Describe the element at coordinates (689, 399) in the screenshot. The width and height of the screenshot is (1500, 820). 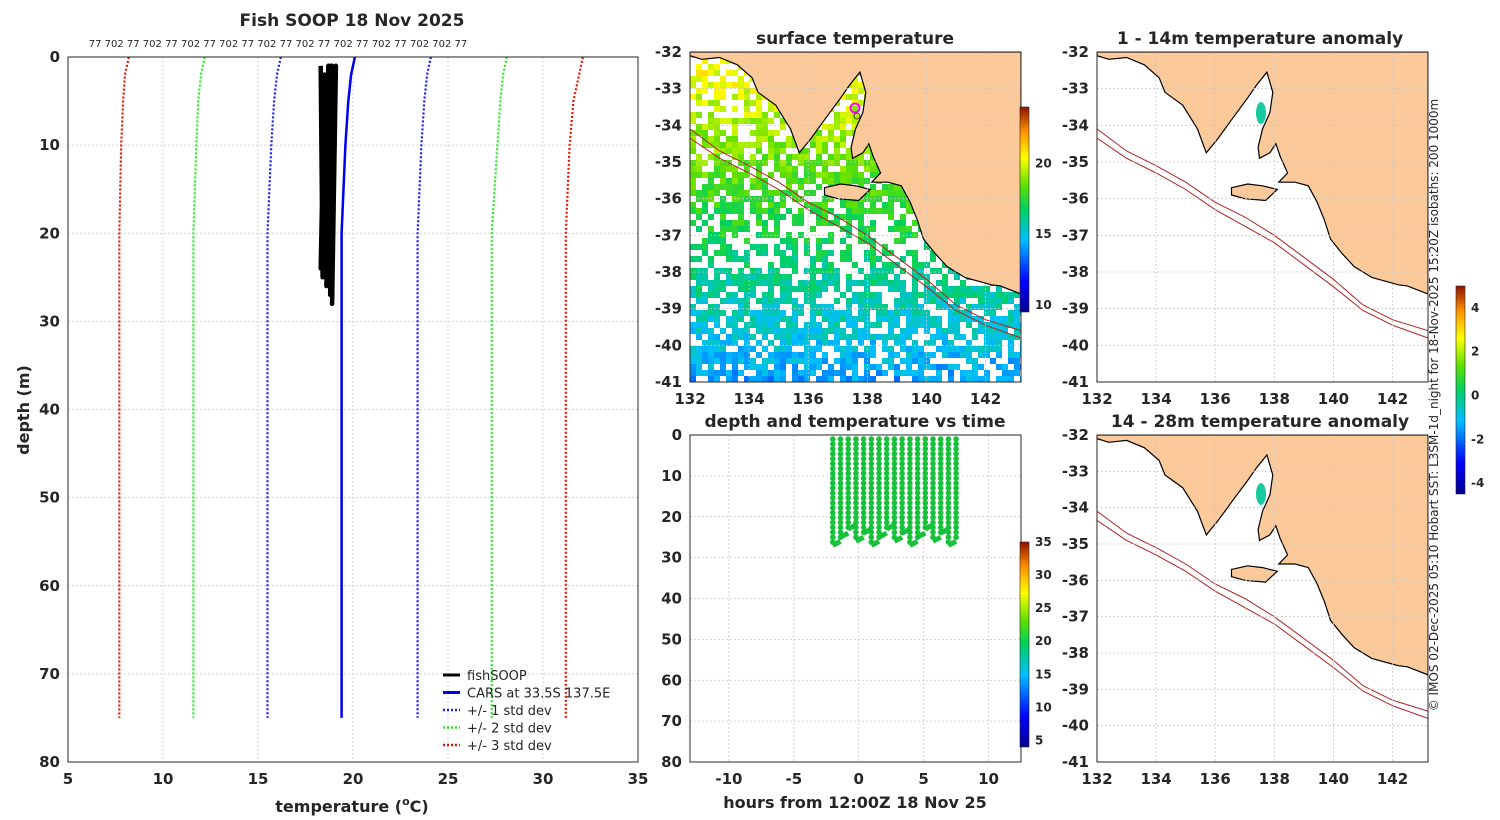
I see `sst-xtick: 132` at that location.